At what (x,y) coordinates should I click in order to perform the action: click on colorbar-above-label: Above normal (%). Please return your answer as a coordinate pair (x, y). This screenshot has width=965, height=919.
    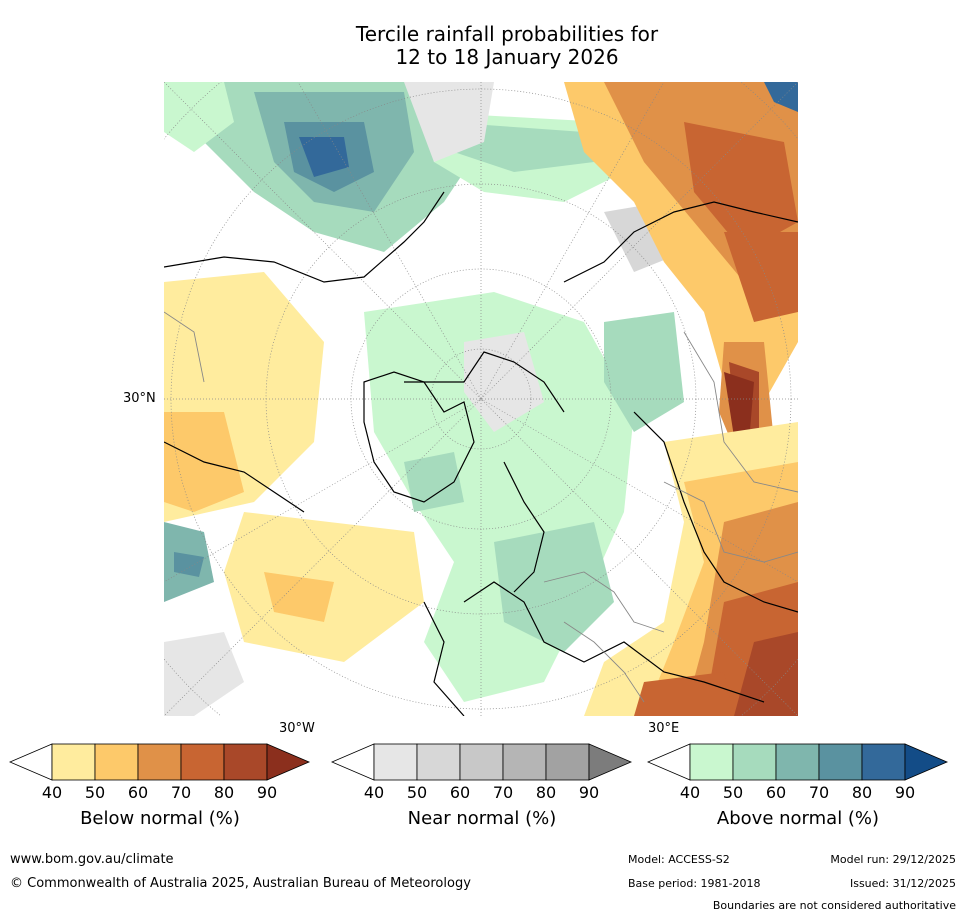
    Looking at the image, I should click on (798, 818).